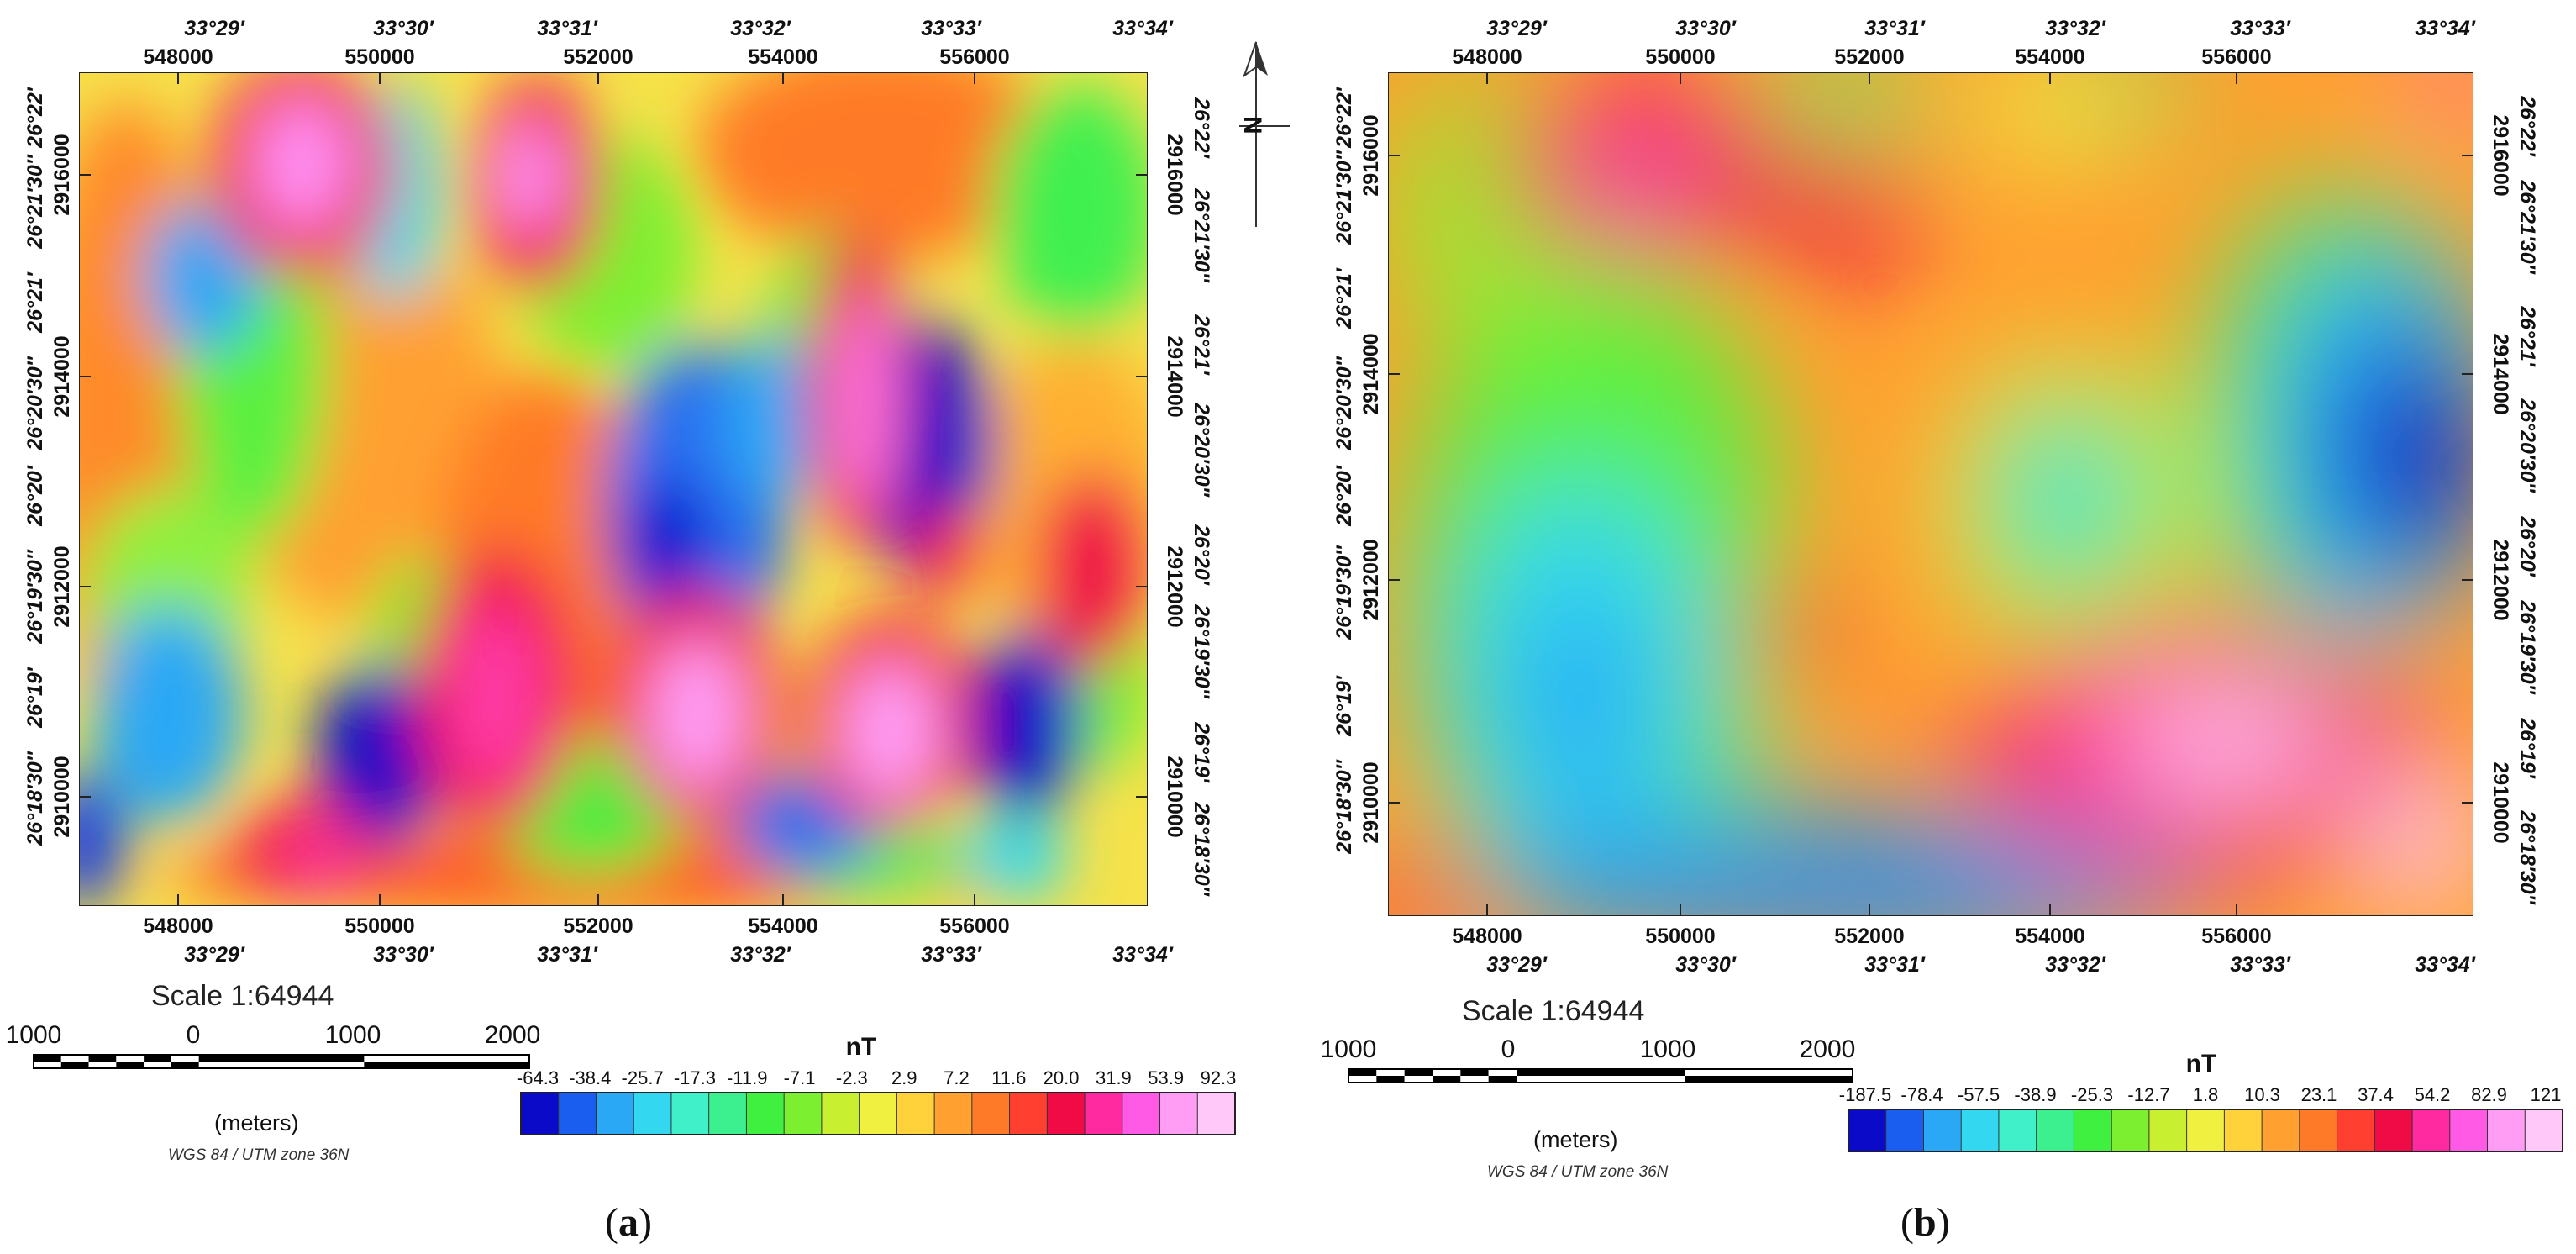  I want to click on geo-x-tick-bottom: 33°34′, so click(1143, 955).